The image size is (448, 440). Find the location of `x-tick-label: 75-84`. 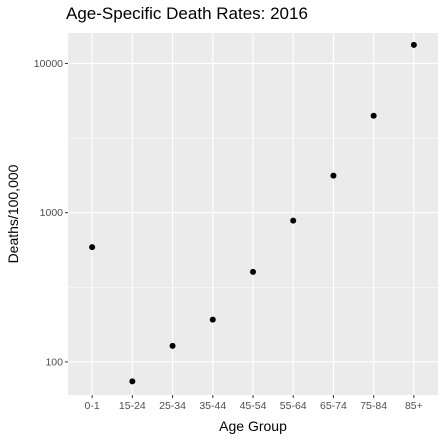

x-tick-label: 75-84 is located at coordinates (373, 406).